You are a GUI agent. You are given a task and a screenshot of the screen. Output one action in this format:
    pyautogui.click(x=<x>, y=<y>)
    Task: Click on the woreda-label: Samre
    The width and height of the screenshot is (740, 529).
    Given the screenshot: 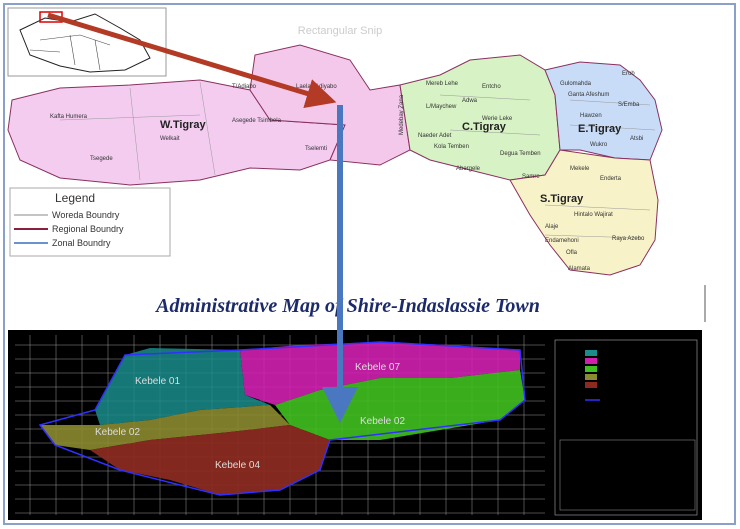 What is the action you would take?
    pyautogui.click(x=531, y=177)
    